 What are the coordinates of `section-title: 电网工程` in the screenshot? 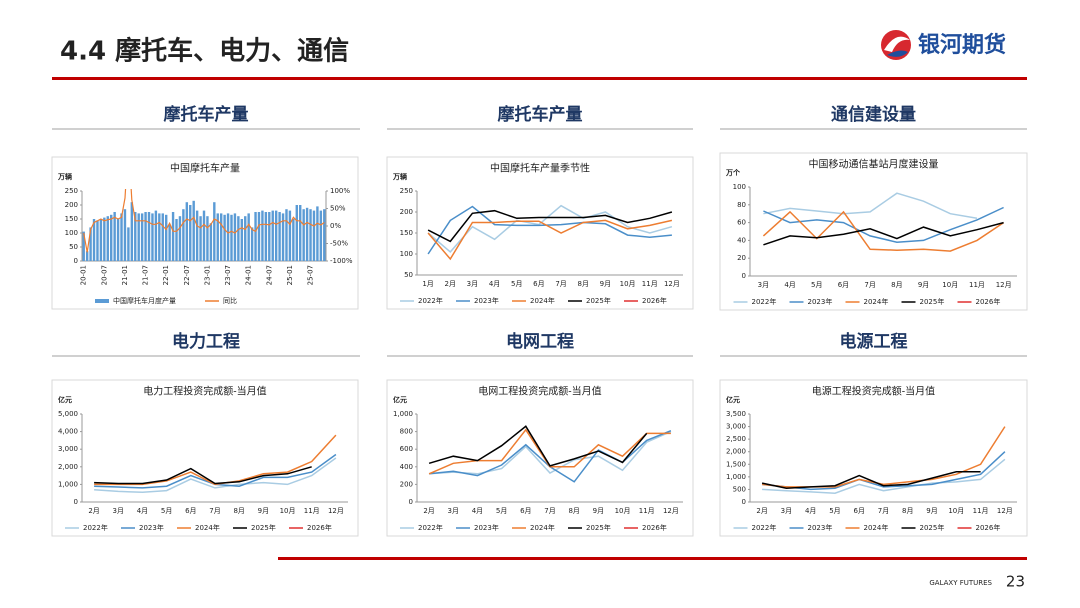 It's located at (540, 341).